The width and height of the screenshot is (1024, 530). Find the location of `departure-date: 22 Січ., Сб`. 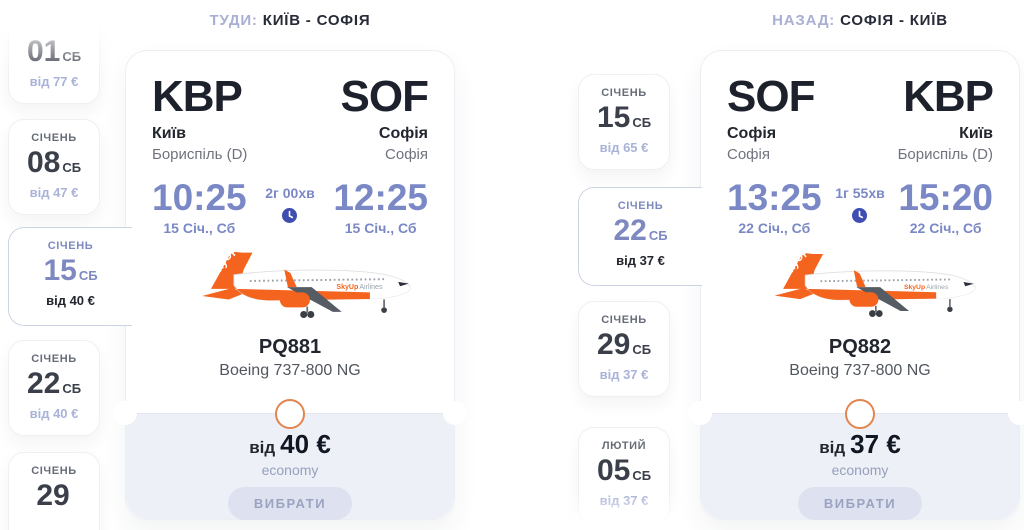

departure-date: 22 Січ., Сб is located at coordinates (774, 227).